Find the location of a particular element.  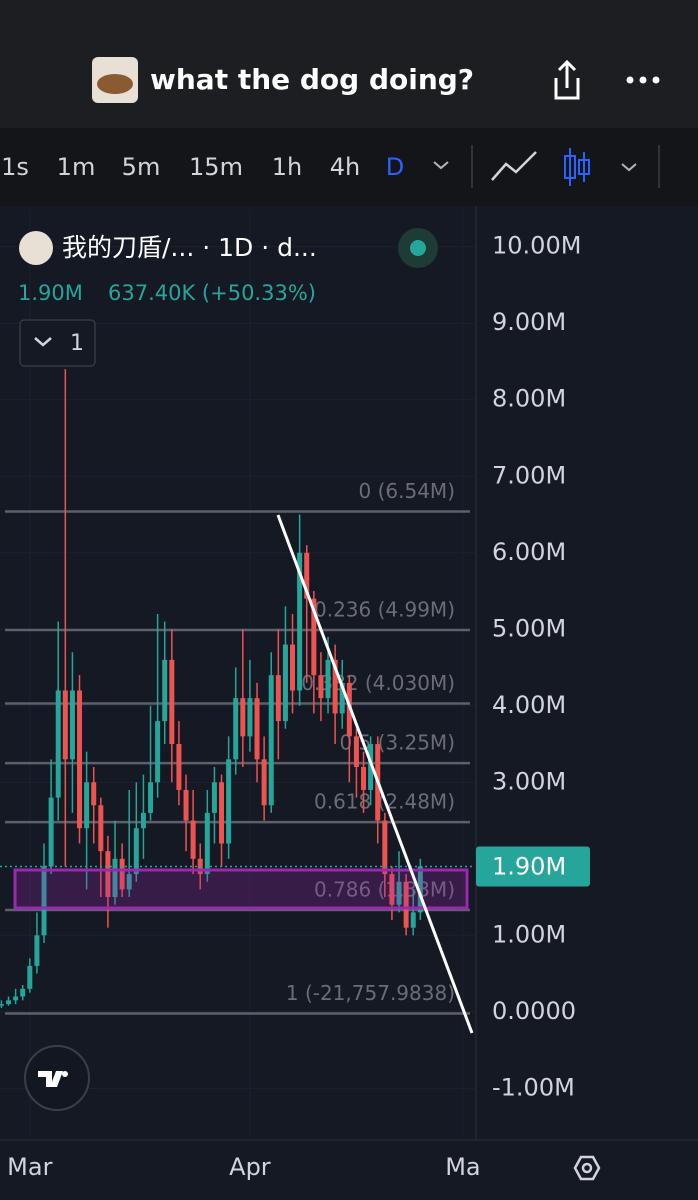

tv-logo is located at coordinates (57, 1078).